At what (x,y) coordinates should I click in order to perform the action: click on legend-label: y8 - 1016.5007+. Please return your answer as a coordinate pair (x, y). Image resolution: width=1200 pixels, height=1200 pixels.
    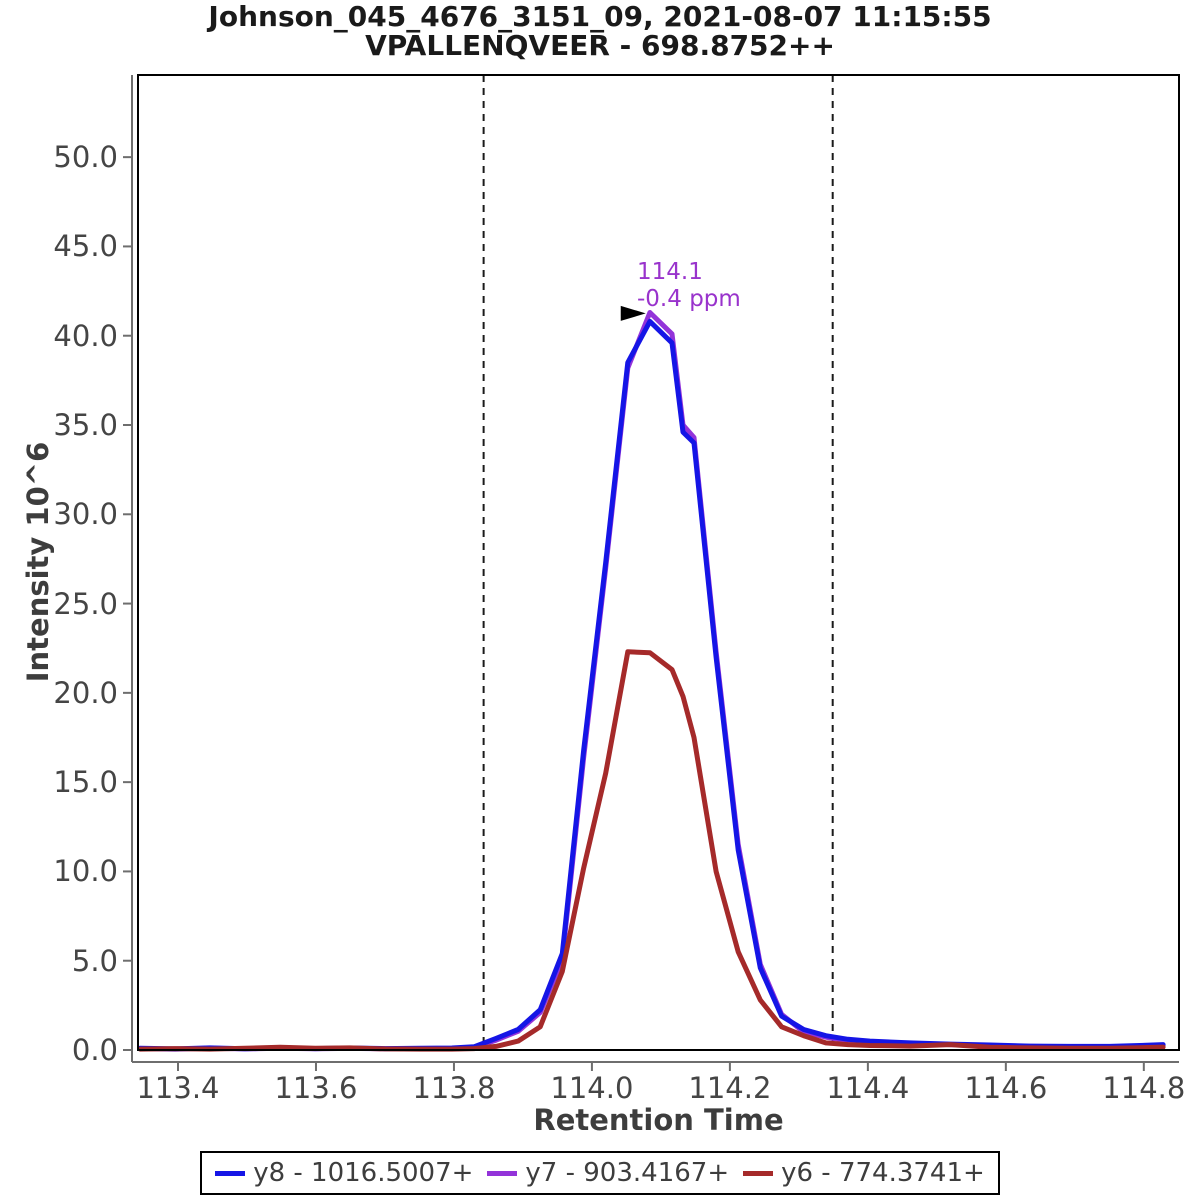
    Looking at the image, I should click on (363, 1173).